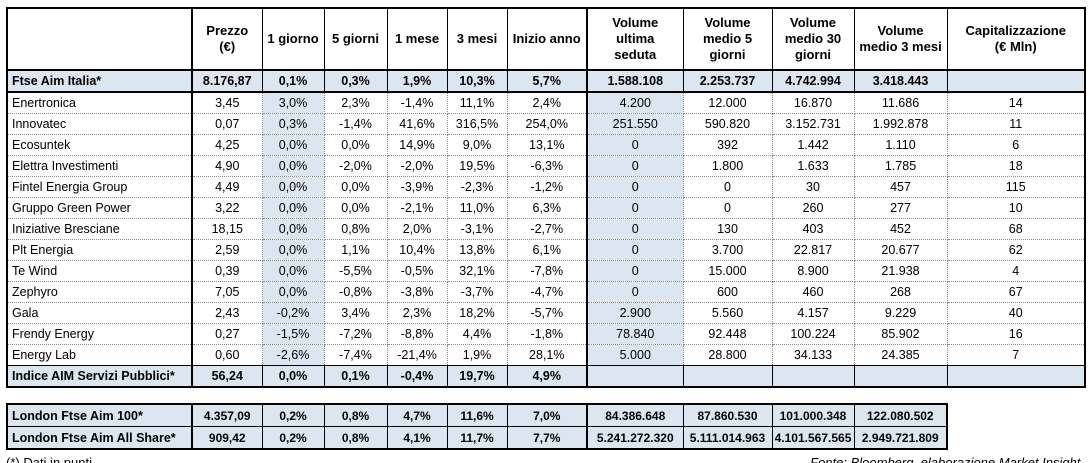  Describe the element at coordinates (356, 103) in the screenshot. I see `5-giorni-cell: 2,3%` at that location.